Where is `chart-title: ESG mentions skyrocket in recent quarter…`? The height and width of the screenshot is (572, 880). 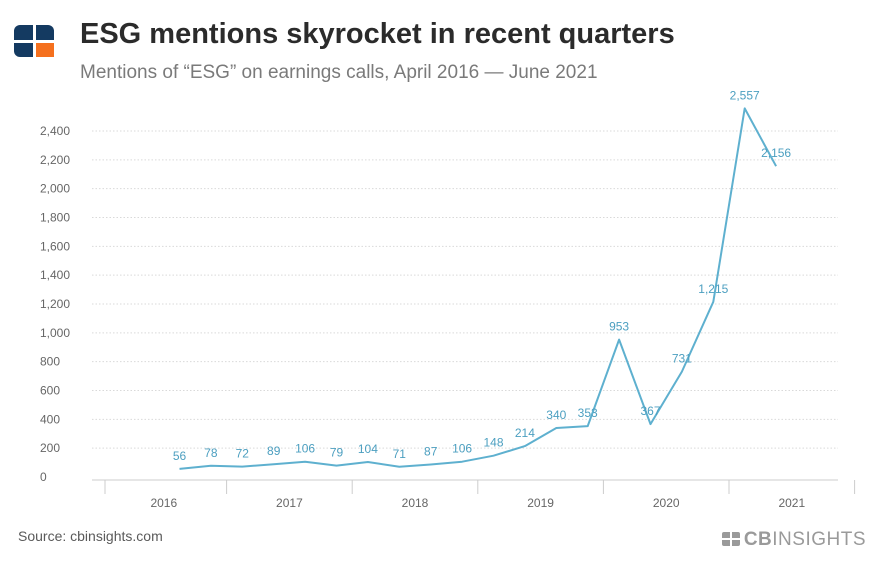
chart-title: ESG mentions skyrocket in recent quarter… is located at coordinates (377, 34).